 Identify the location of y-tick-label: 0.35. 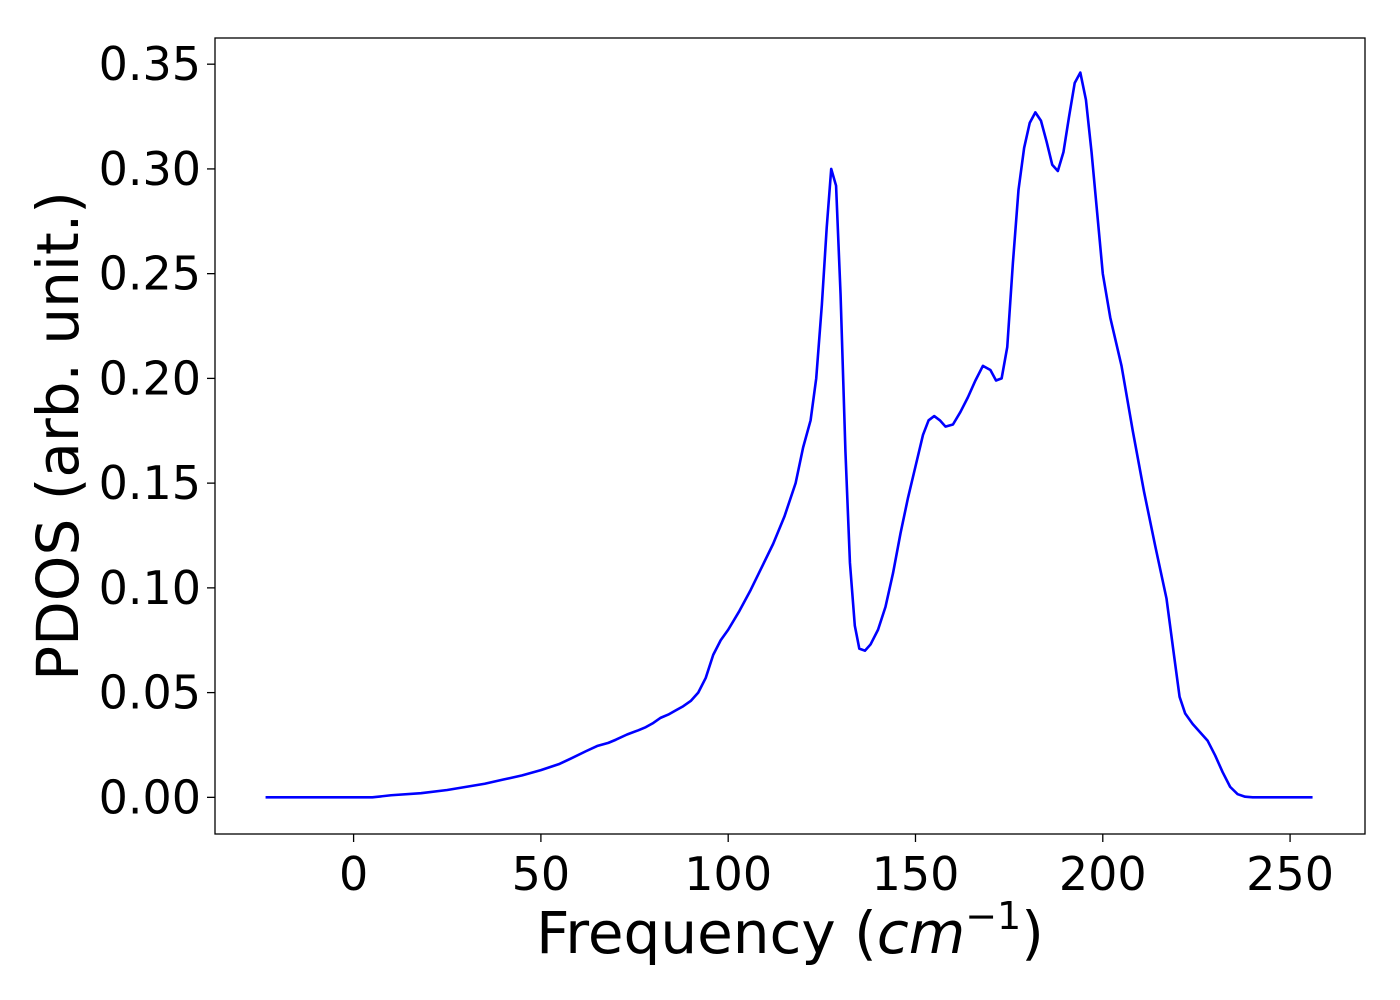
(150, 64).